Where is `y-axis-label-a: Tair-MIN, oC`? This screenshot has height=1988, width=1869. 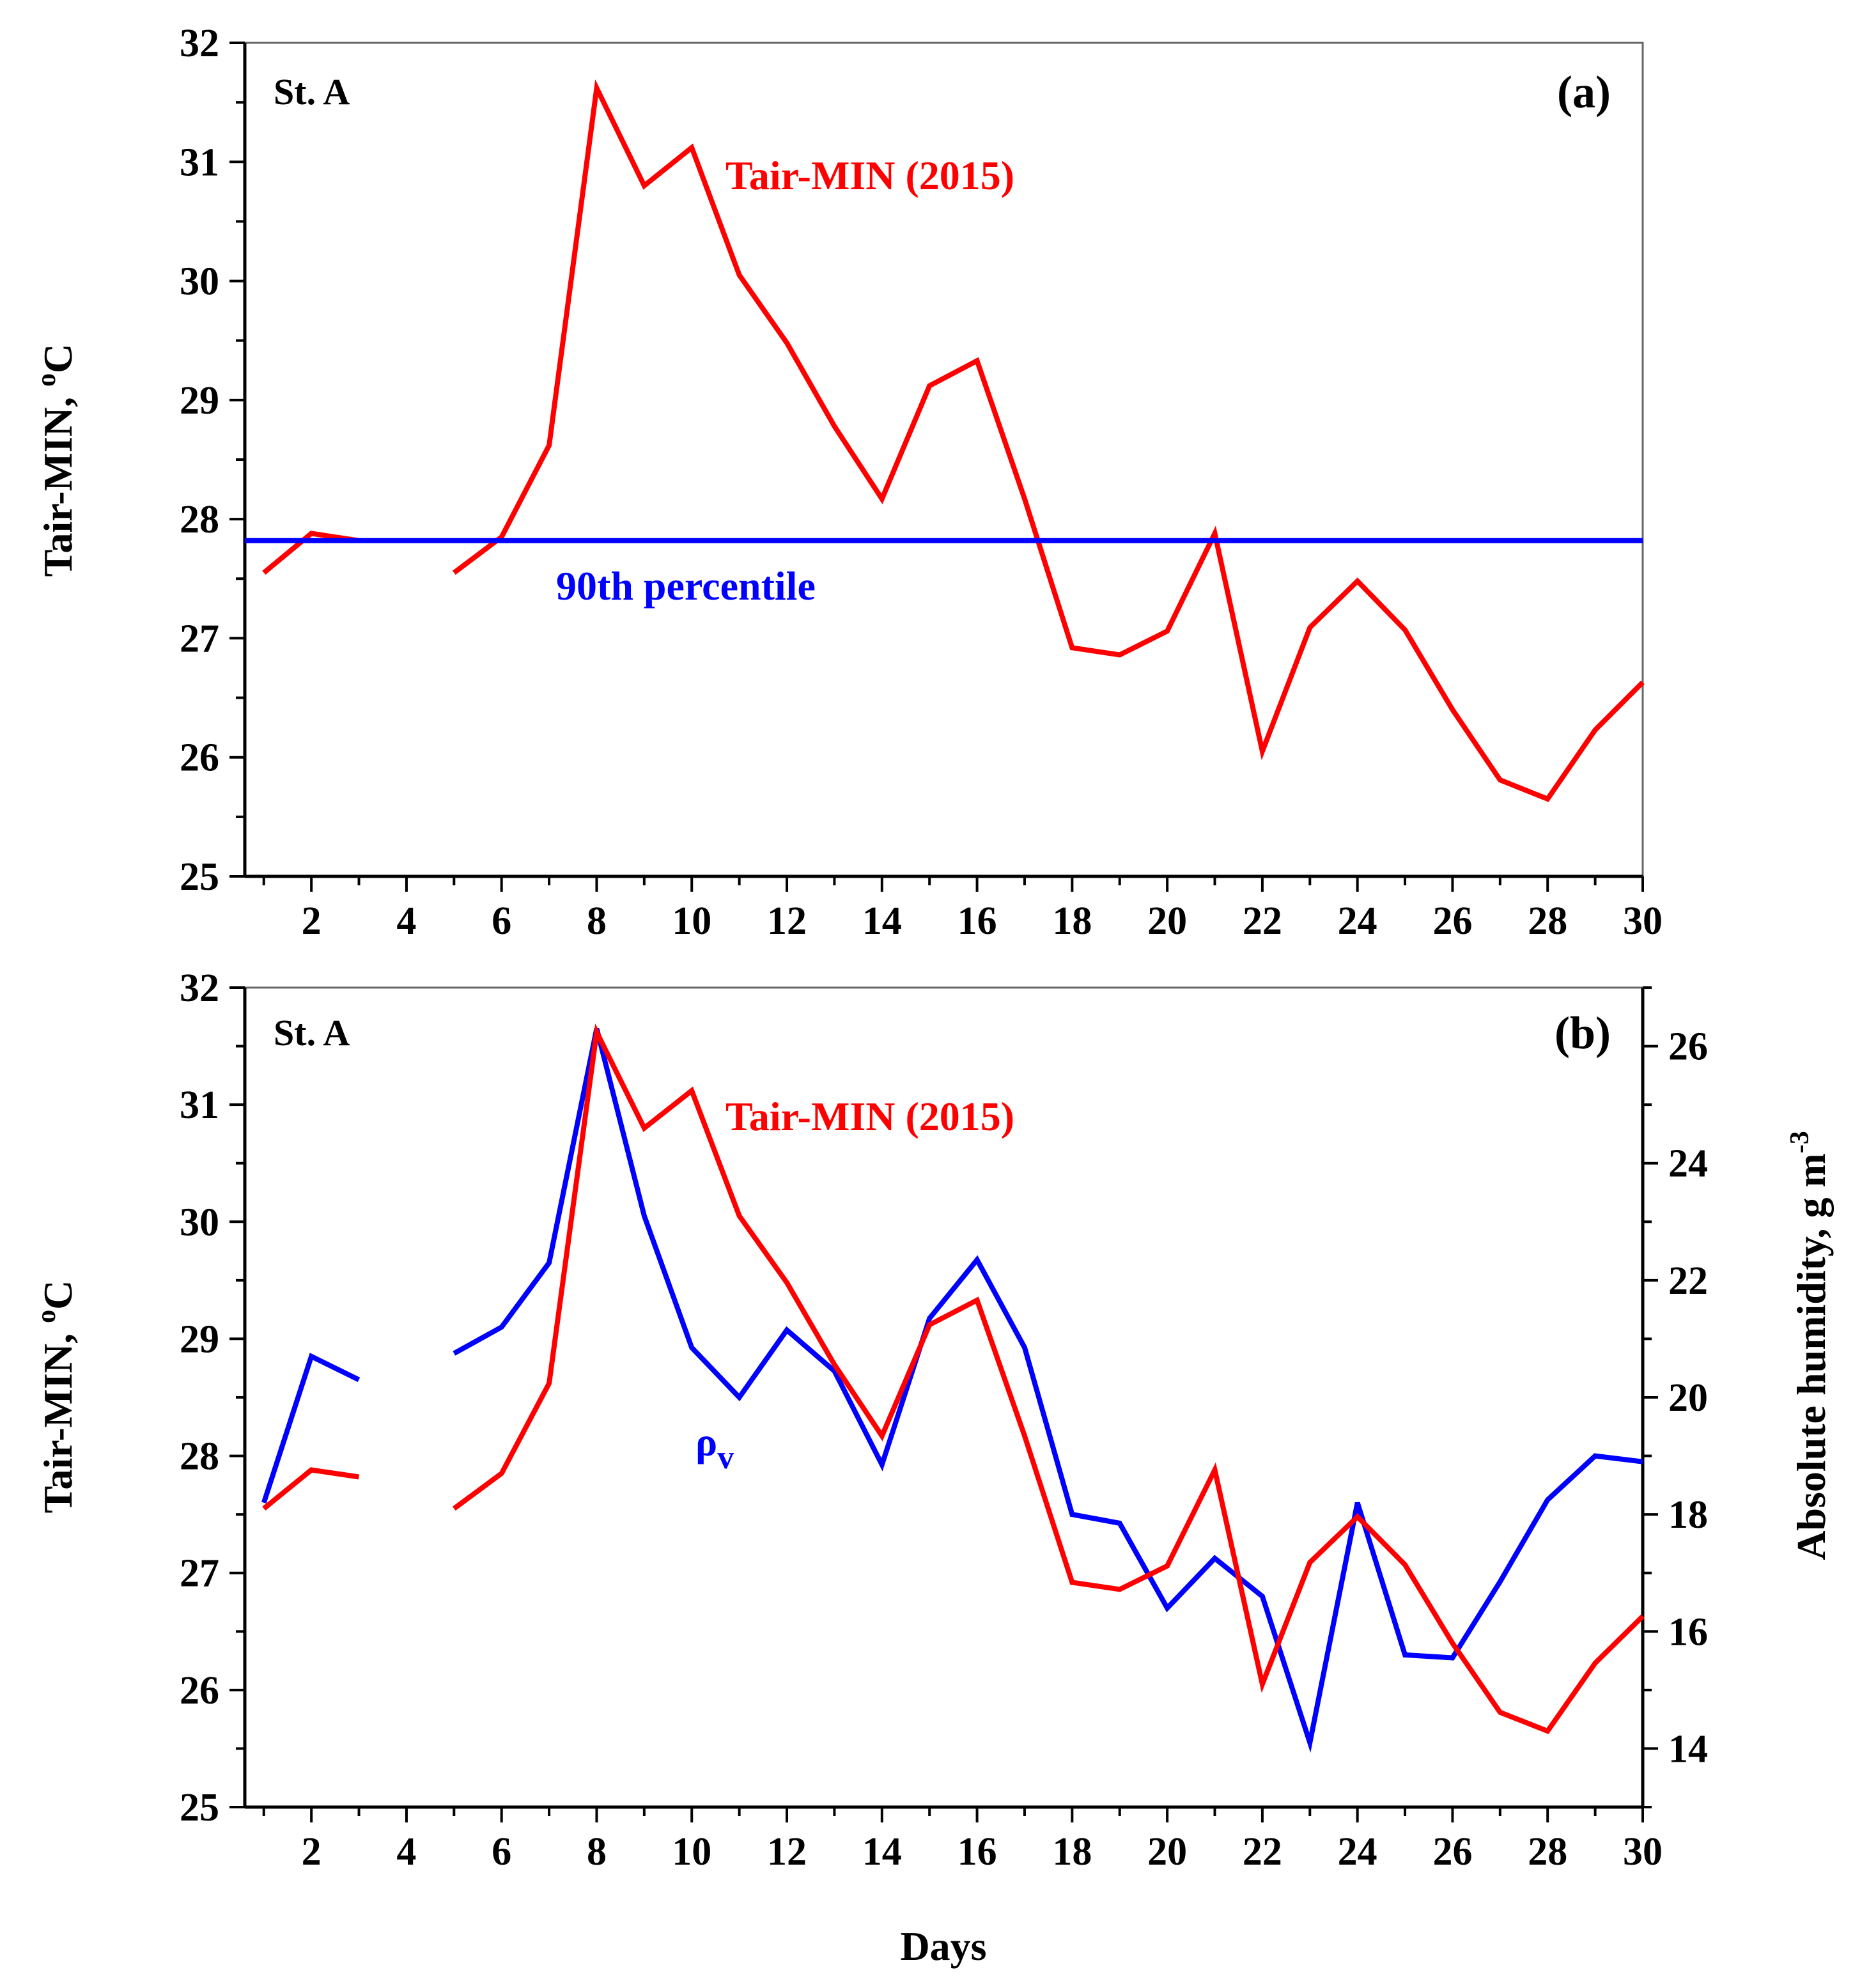 y-axis-label-a: Tair-MIN, oC is located at coordinates (56, 460).